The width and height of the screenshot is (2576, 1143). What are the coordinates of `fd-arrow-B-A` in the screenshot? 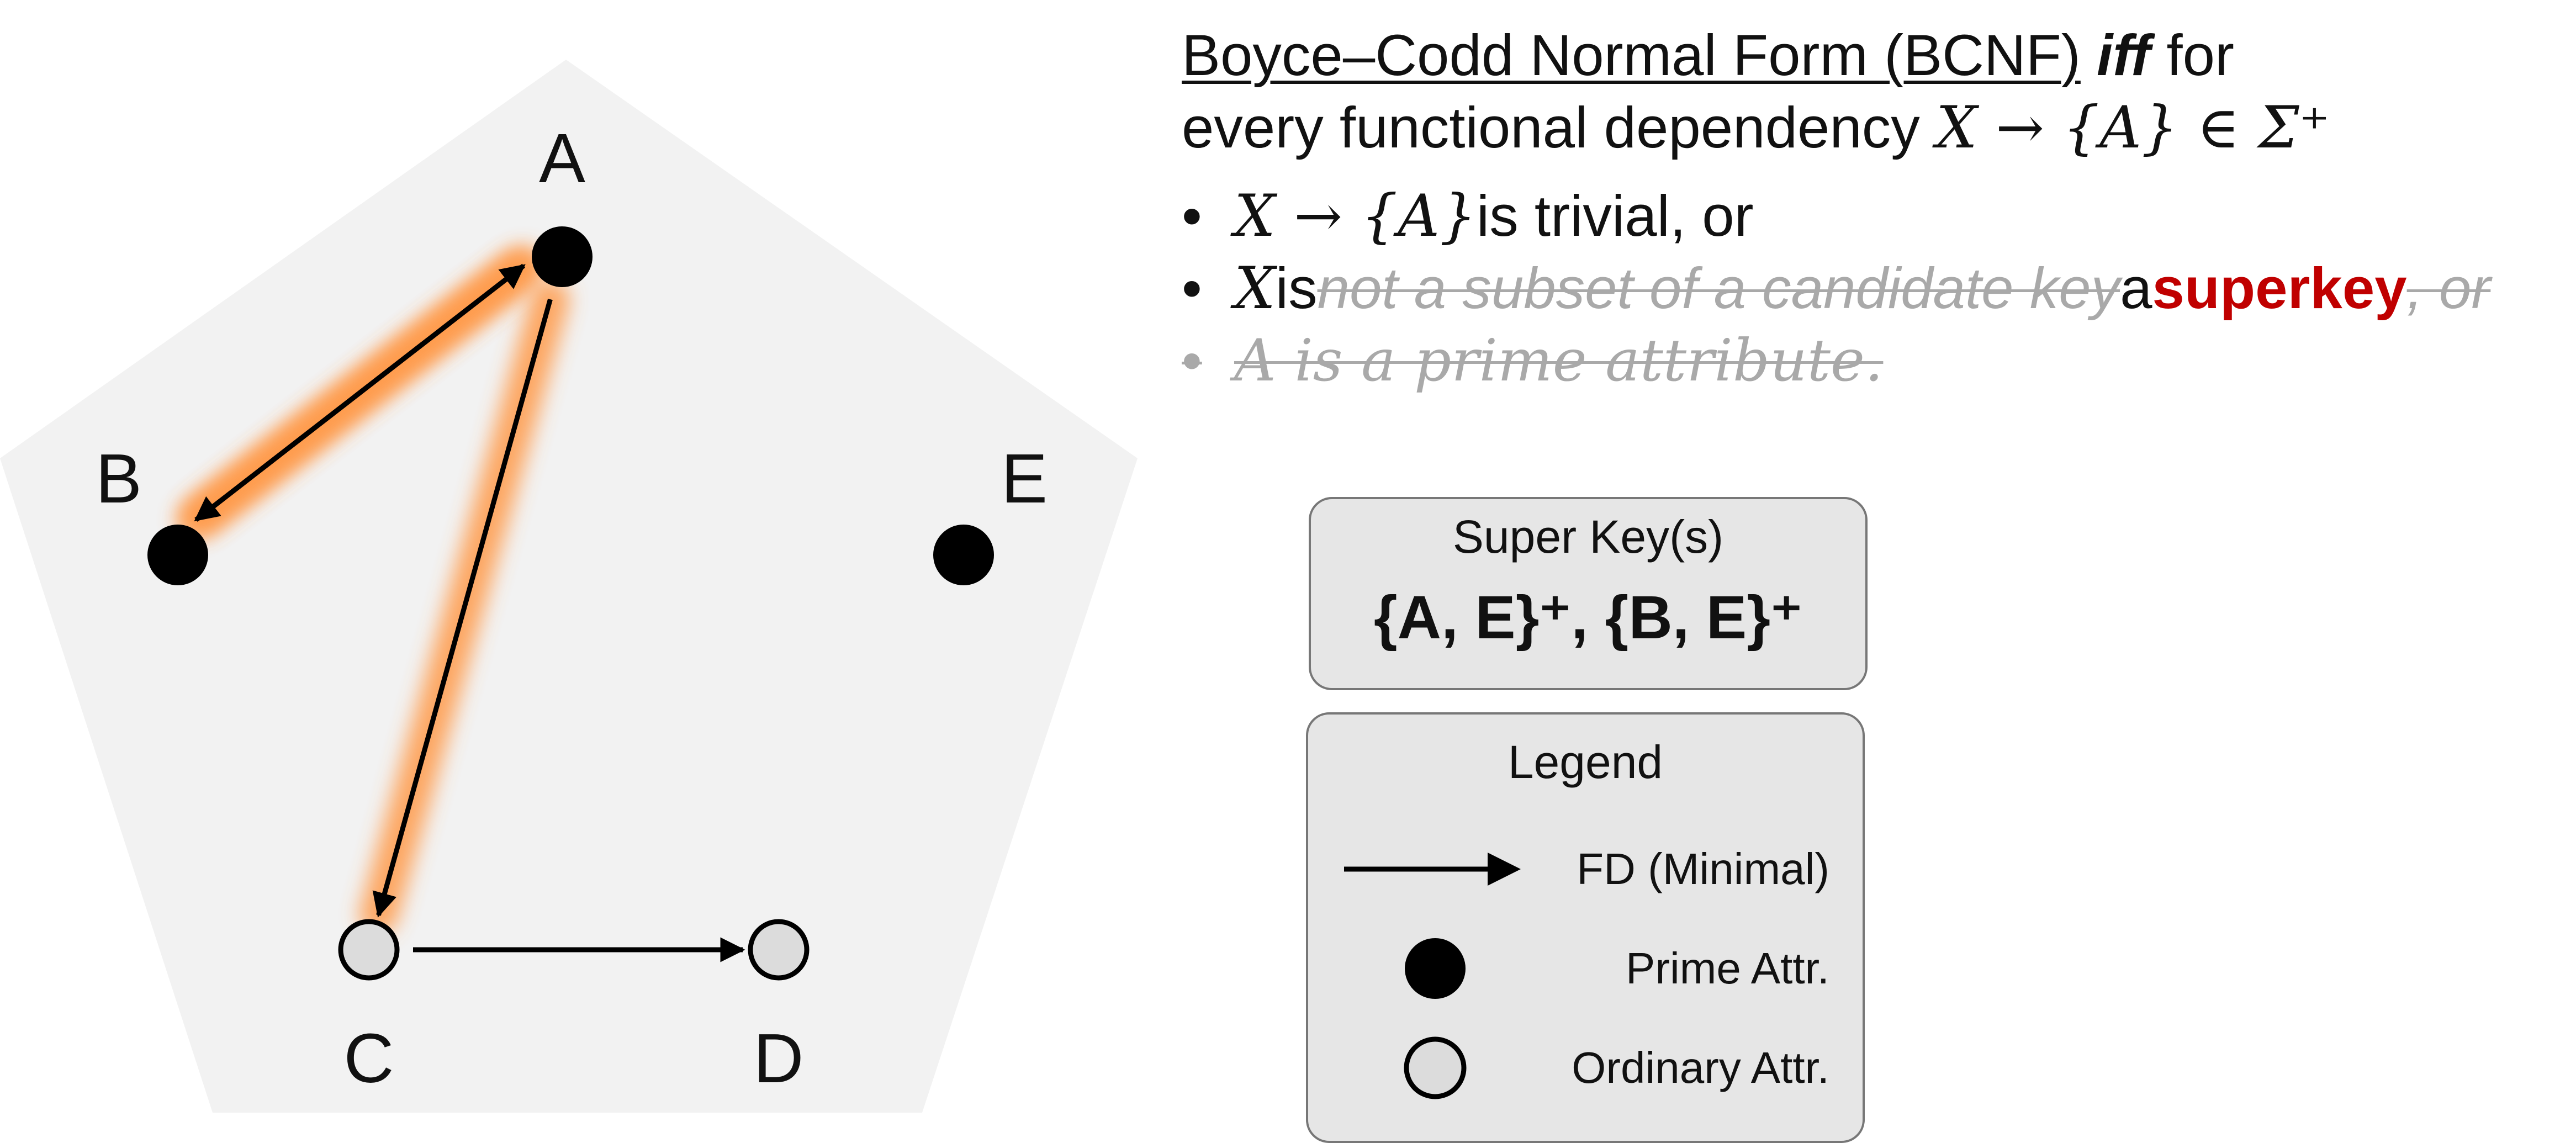 It's located at (363, 390).